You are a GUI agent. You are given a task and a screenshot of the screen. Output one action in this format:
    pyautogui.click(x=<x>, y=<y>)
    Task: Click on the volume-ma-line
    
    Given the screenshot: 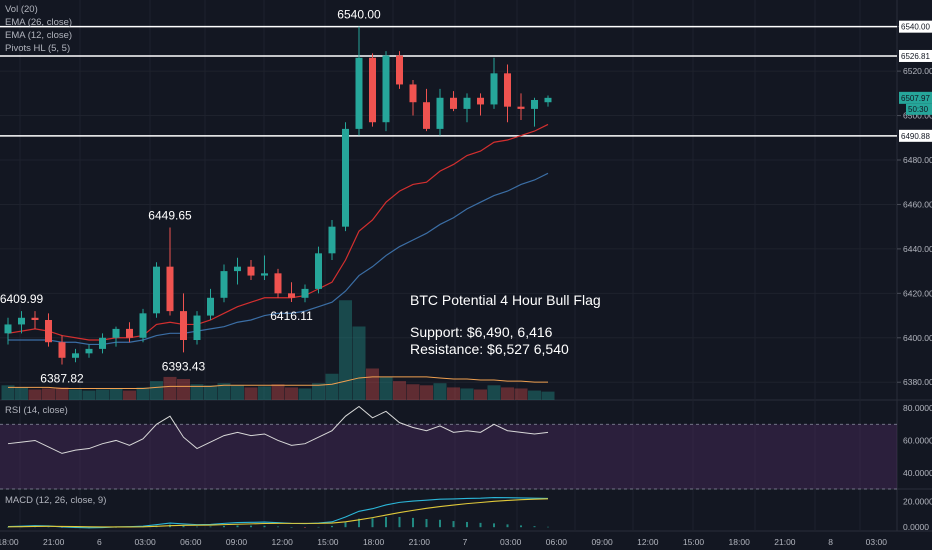 What is the action you would take?
    pyautogui.click(x=278, y=382)
    